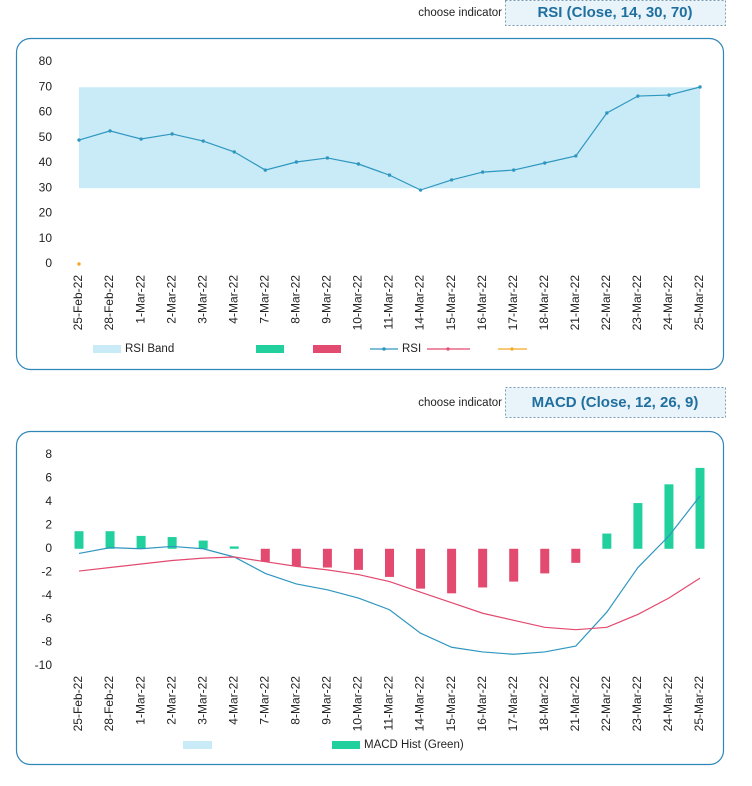 Image resolution: width=752 pixels, height=786 pixels. Describe the element at coordinates (149, 349) in the screenshot. I see `legend-label: RSI Band` at that location.